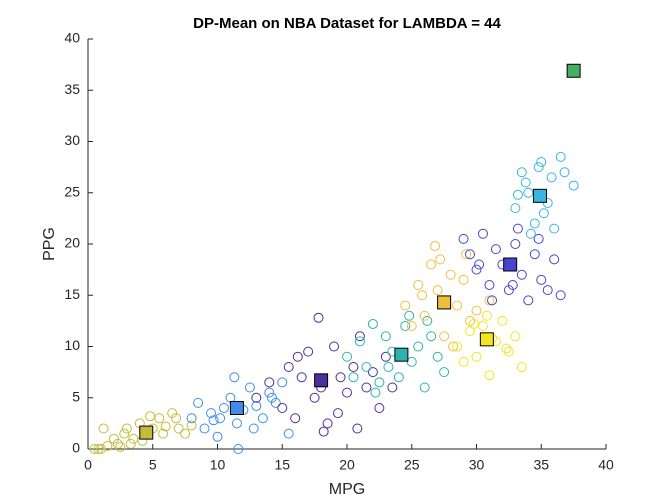 This screenshot has width=671, height=504. I want to click on x-tick-label: 15, so click(282, 465).